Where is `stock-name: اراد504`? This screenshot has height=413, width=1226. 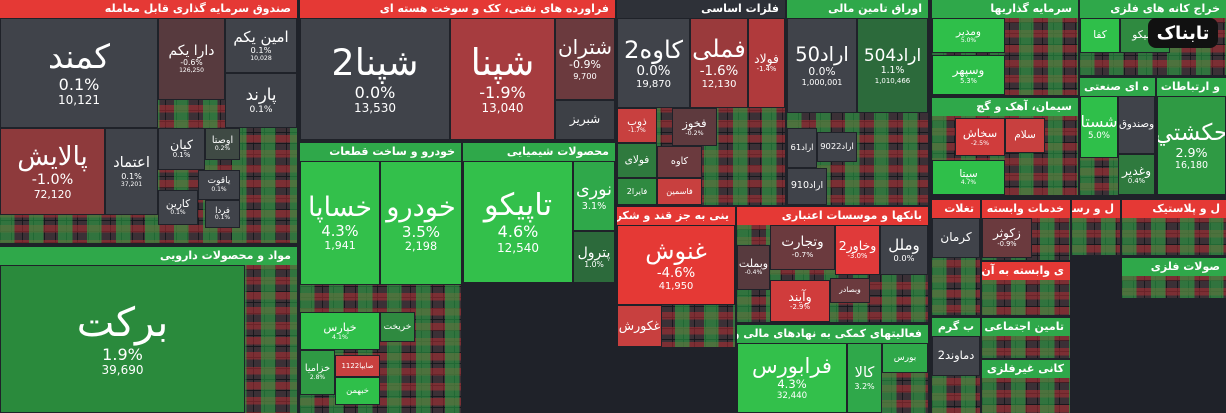 stock-name: اراد504 is located at coordinates (892, 55).